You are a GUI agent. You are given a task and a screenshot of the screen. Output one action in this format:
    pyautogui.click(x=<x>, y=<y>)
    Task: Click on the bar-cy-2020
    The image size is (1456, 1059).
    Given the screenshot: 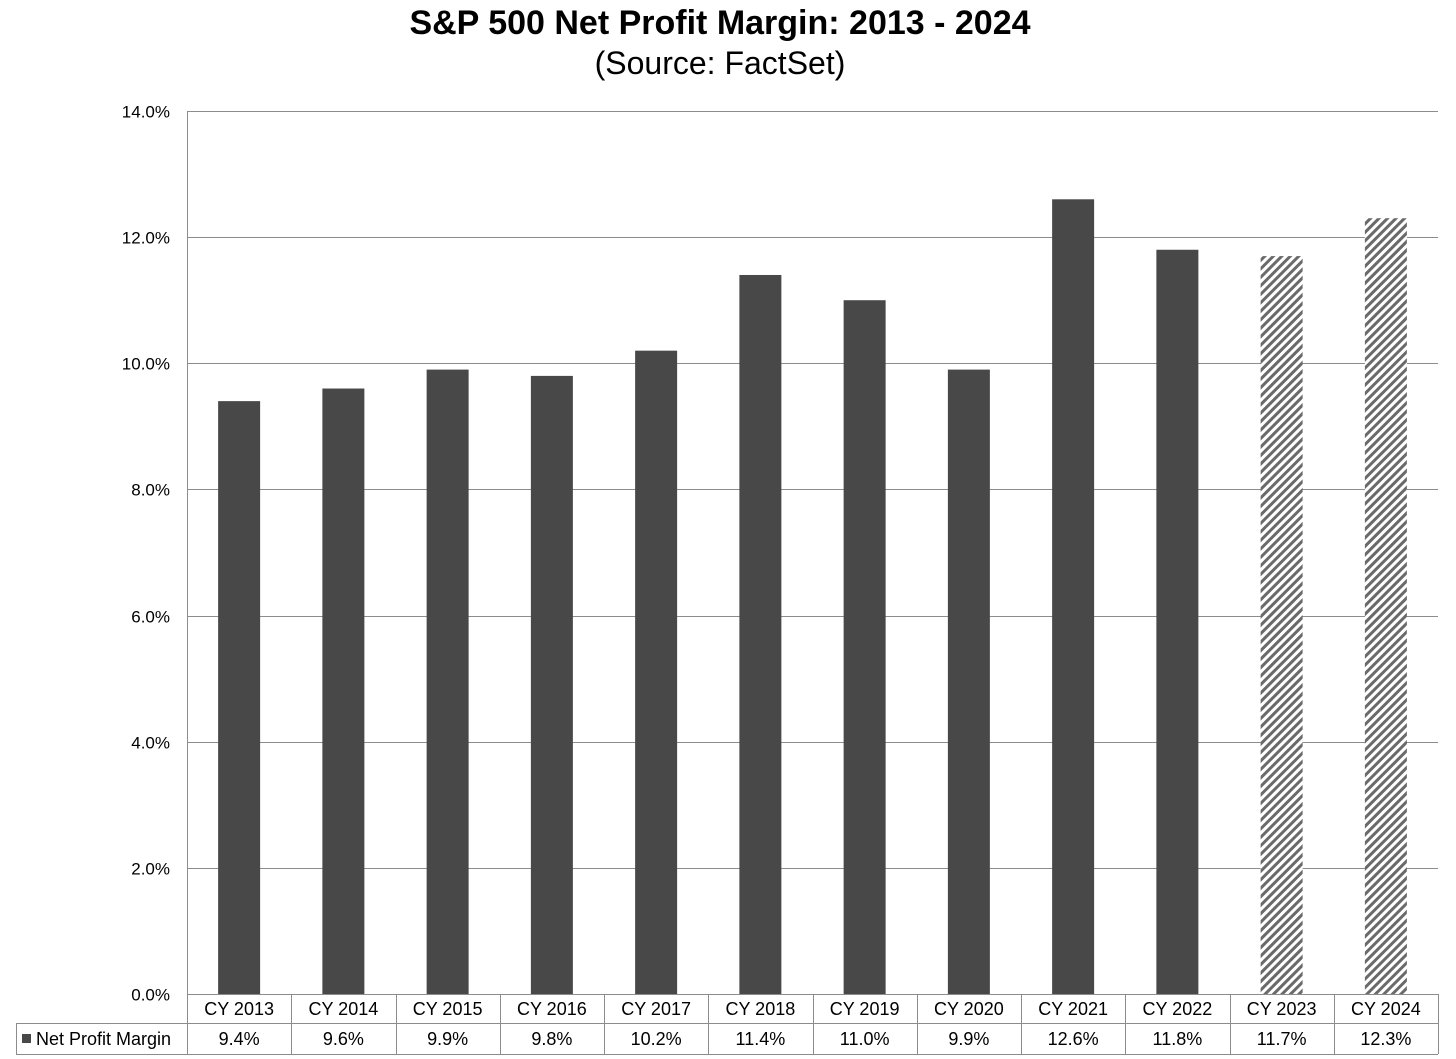 What is the action you would take?
    pyautogui.click(x=968, y=681)
    